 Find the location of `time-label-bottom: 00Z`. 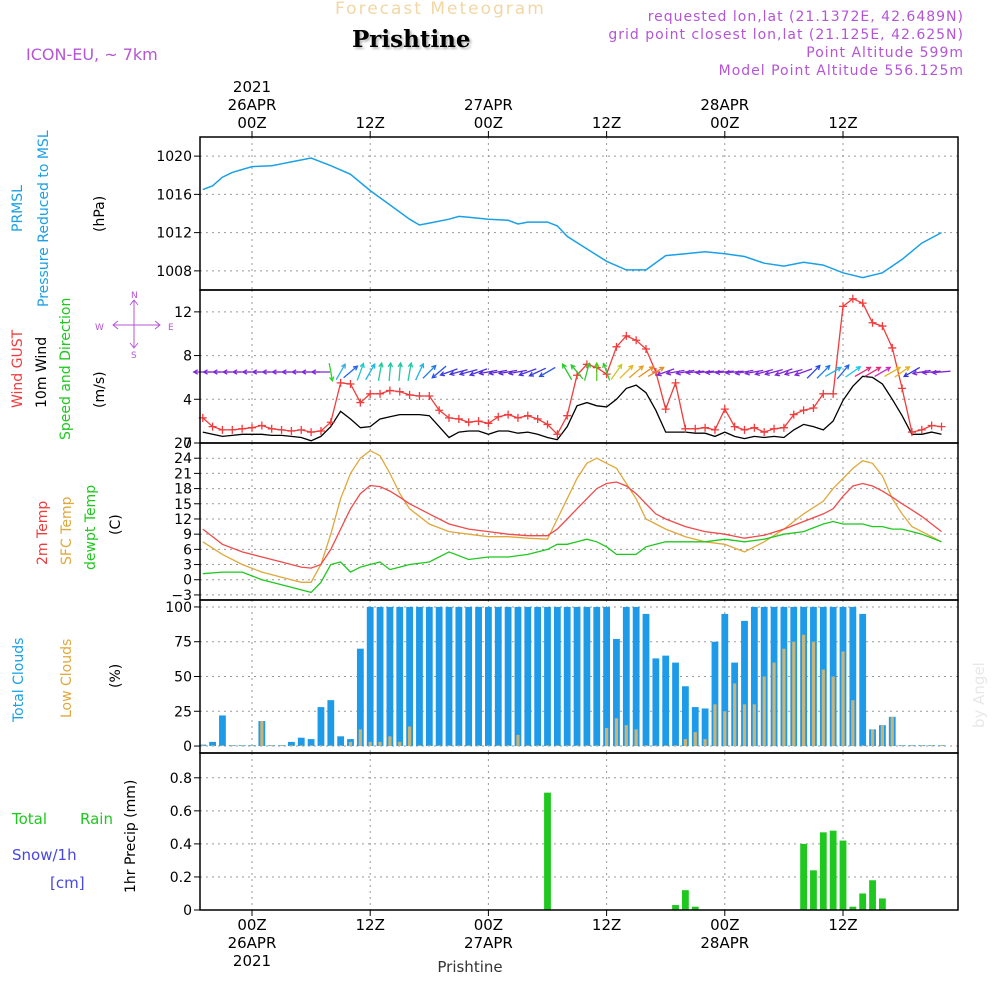

time-label-bottom: 00Z is located at coordinates (251, 925).